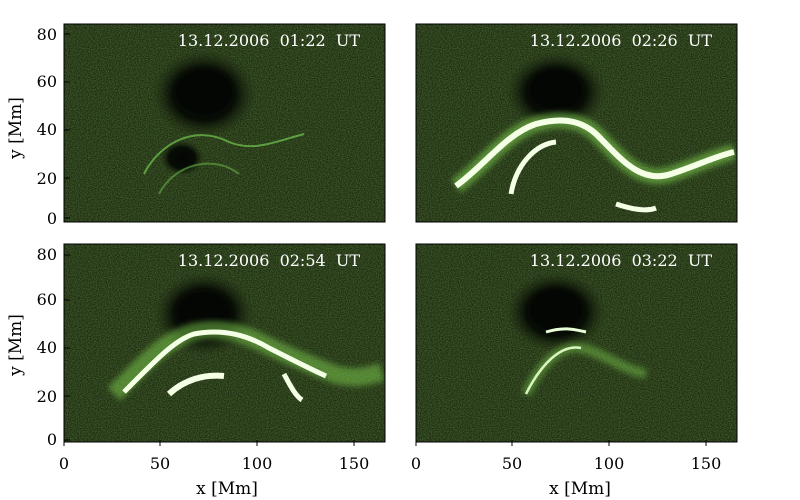  What do you see at coordinates (269, 260) in the screenshot?
I see `timestamp: 13.12.2006 02:54 UT` at bounding box center [269, 260].